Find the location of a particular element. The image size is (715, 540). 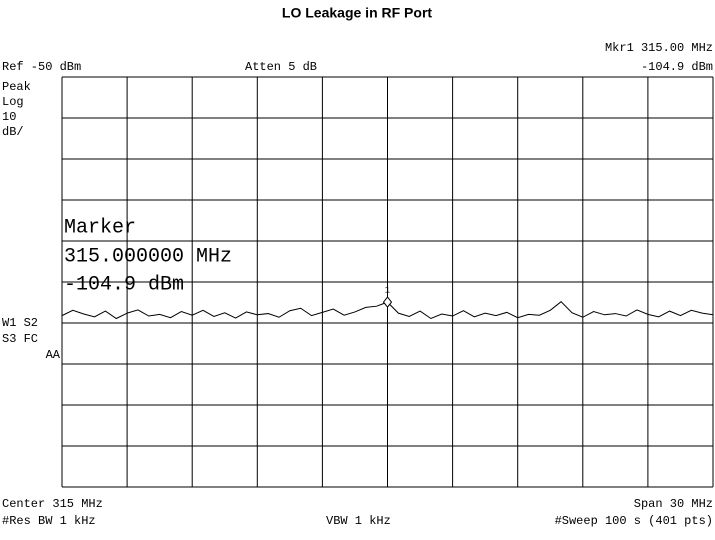

scale-label: Peak is located at coordinates (16, 87).